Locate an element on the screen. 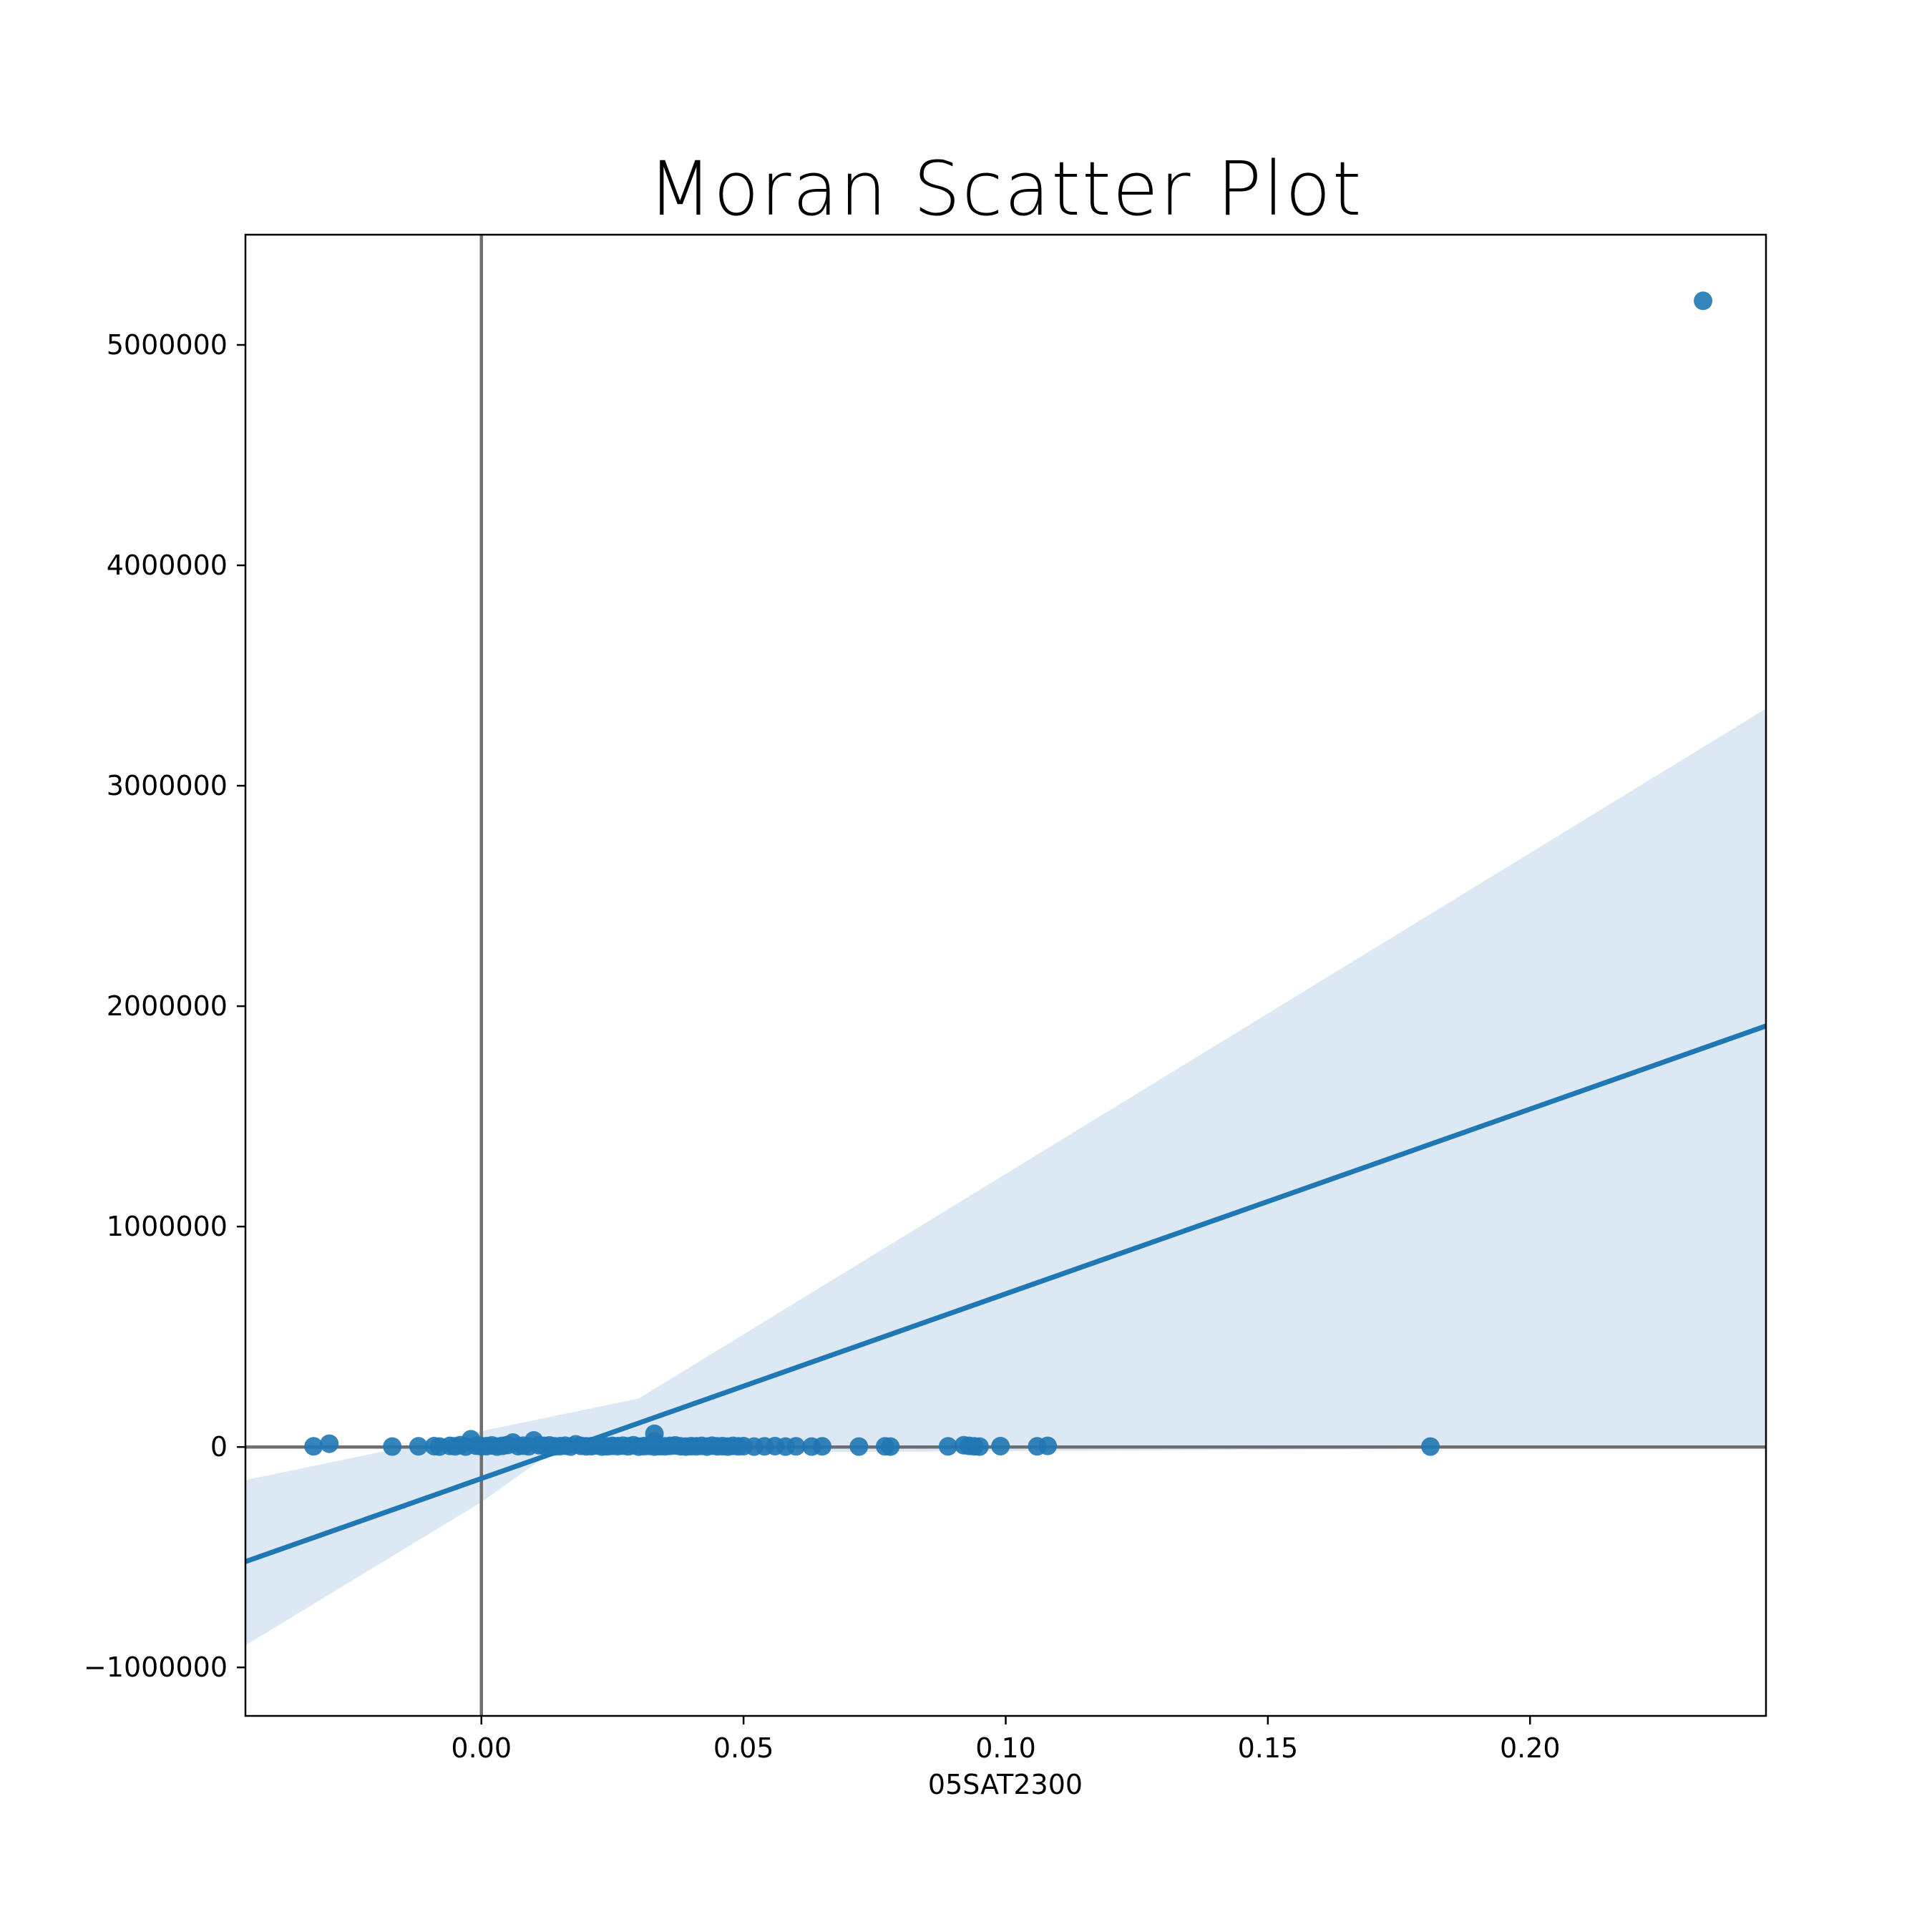 The height and width of the screenshot is (1932, 1932). y-tick-label: 1000000 is located at coordinates (167, 1226).